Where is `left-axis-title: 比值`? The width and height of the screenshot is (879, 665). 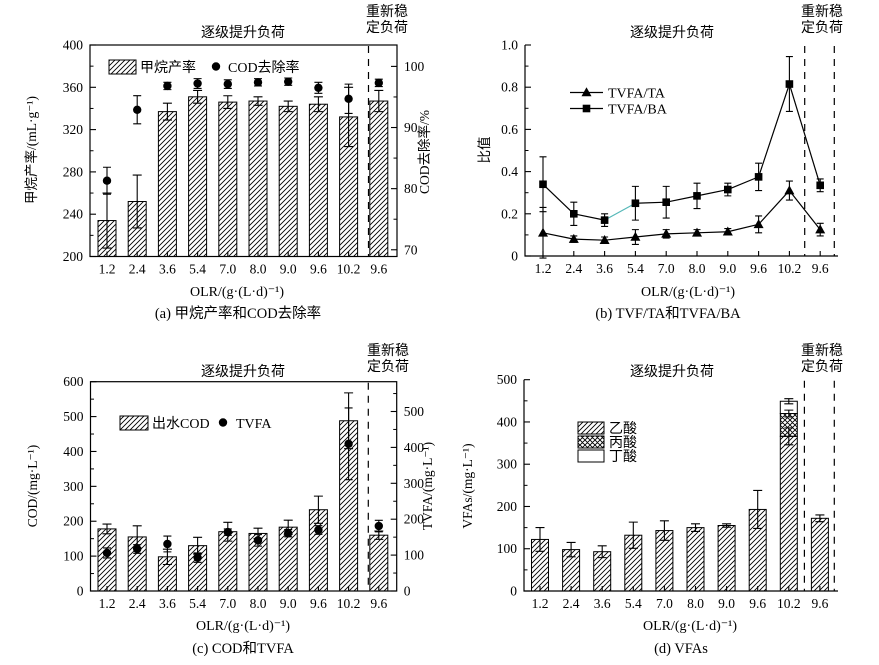 left-axis-title: 比值 is located at coordinates (484, 150).